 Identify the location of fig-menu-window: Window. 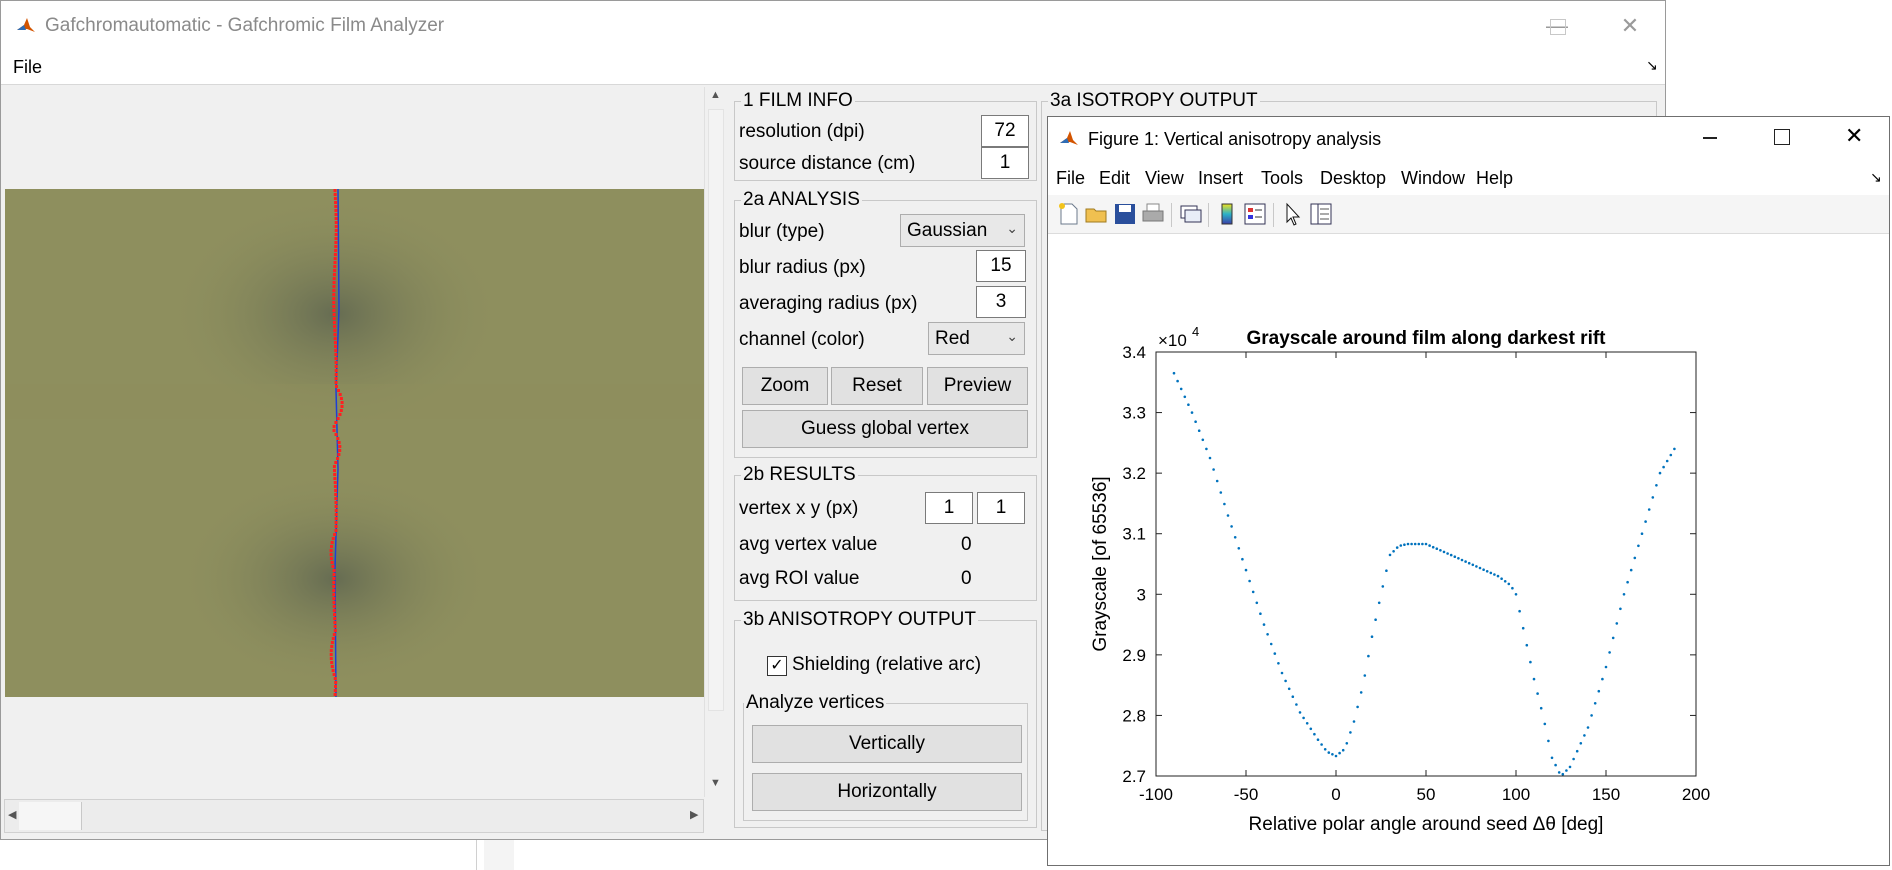
(1433, 178).